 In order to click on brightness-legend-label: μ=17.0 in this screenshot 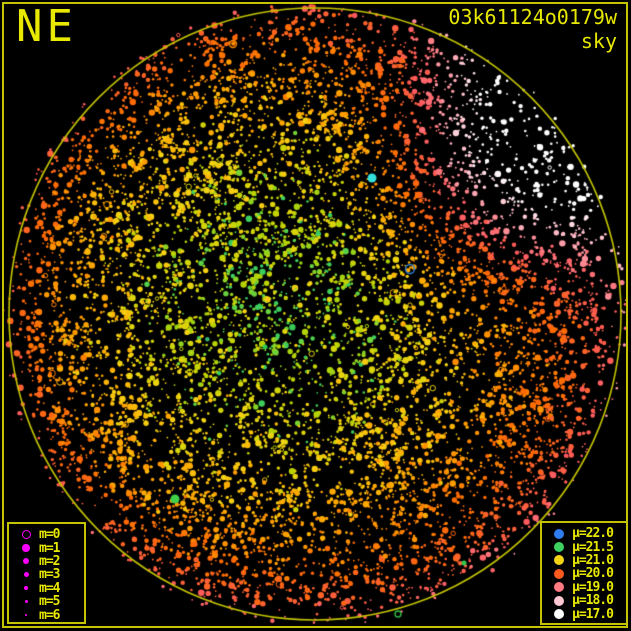, I will do `click(593, 614)`.